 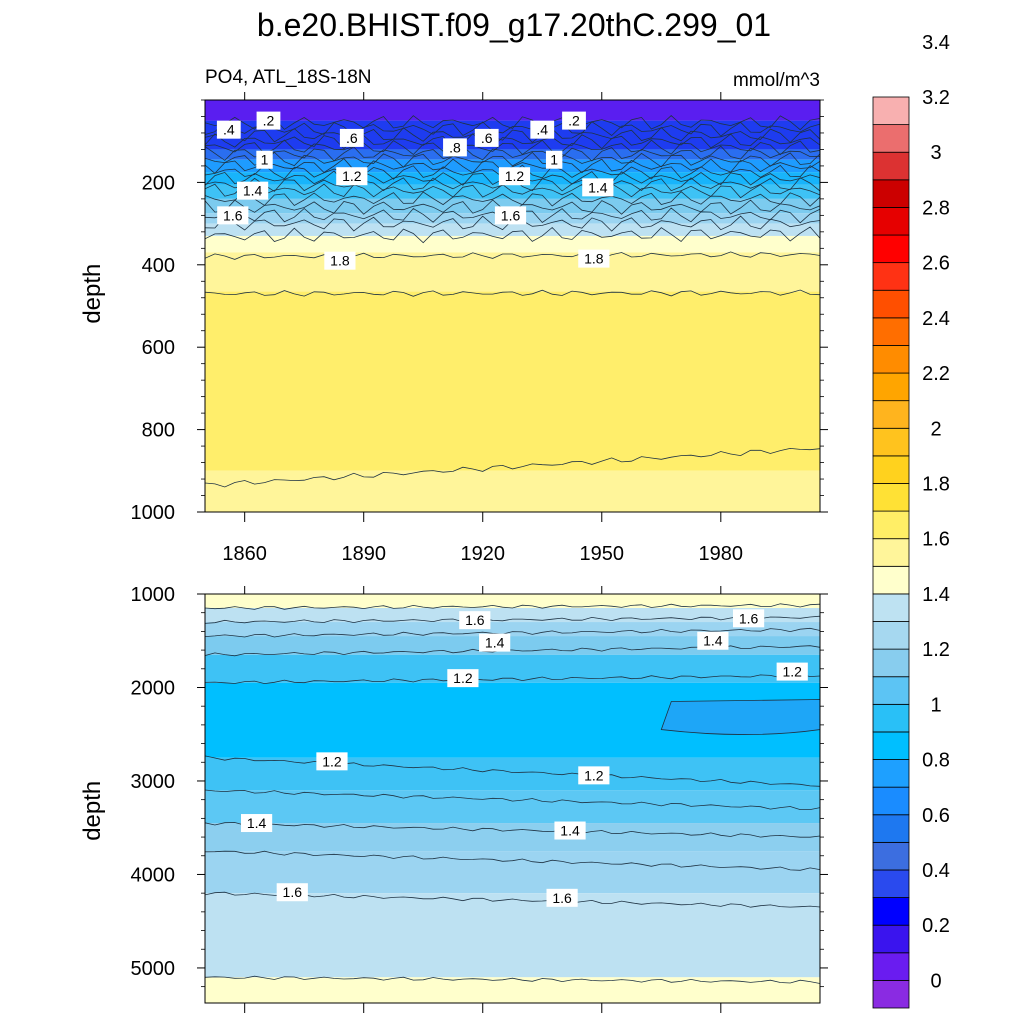 What do you see at coordinates (776, 80) in the screenshot?
I see `units-label: mmol/m^3` at bounding box center [776, 80].